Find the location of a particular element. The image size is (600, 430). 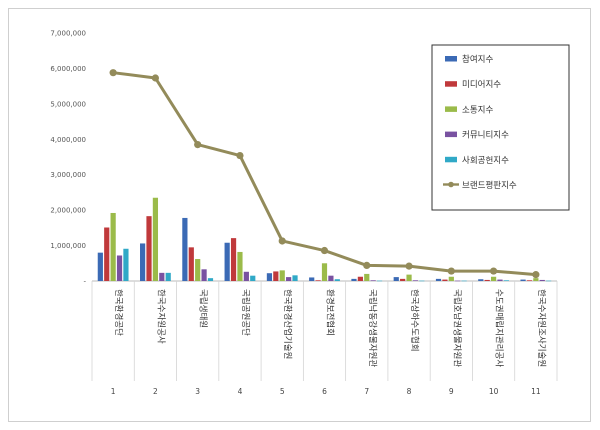

y-tick-label: 6,000,000 is located at coordinates (68, 69).